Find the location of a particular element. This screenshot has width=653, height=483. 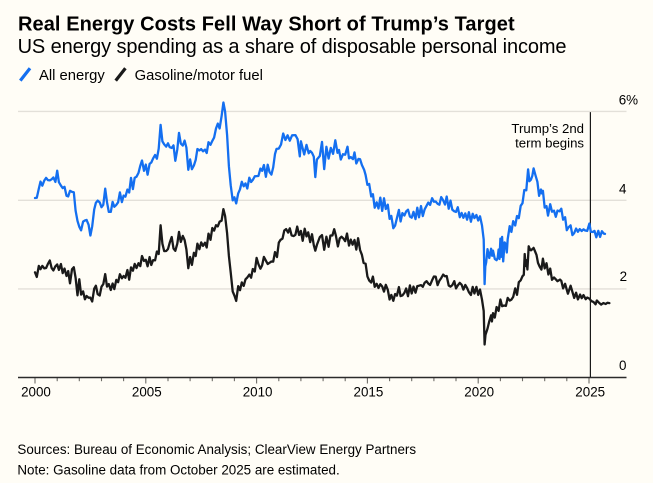

svg-text: 2005 is located at coordinates (147, 391).